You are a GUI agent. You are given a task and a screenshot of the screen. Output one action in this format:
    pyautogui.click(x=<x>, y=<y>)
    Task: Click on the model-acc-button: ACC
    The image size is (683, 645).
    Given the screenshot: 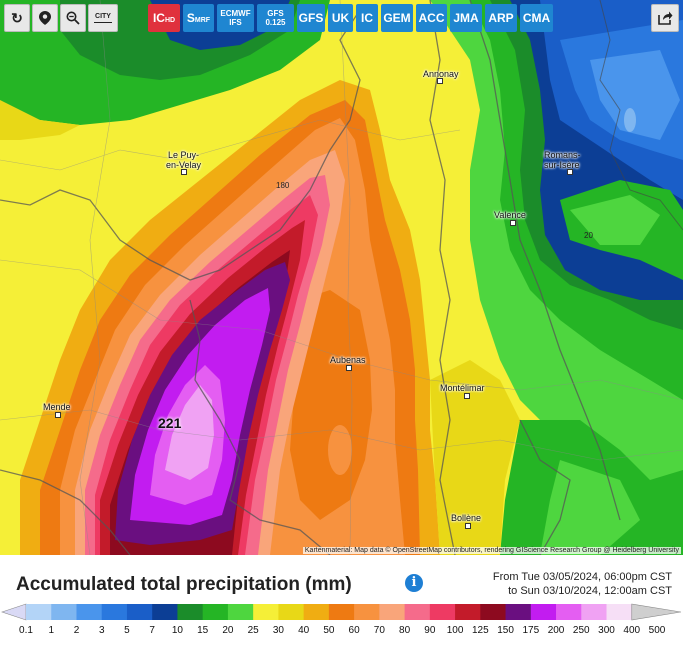 What is the action you would take?
    pyautogui.click(x=431, y=18)
    